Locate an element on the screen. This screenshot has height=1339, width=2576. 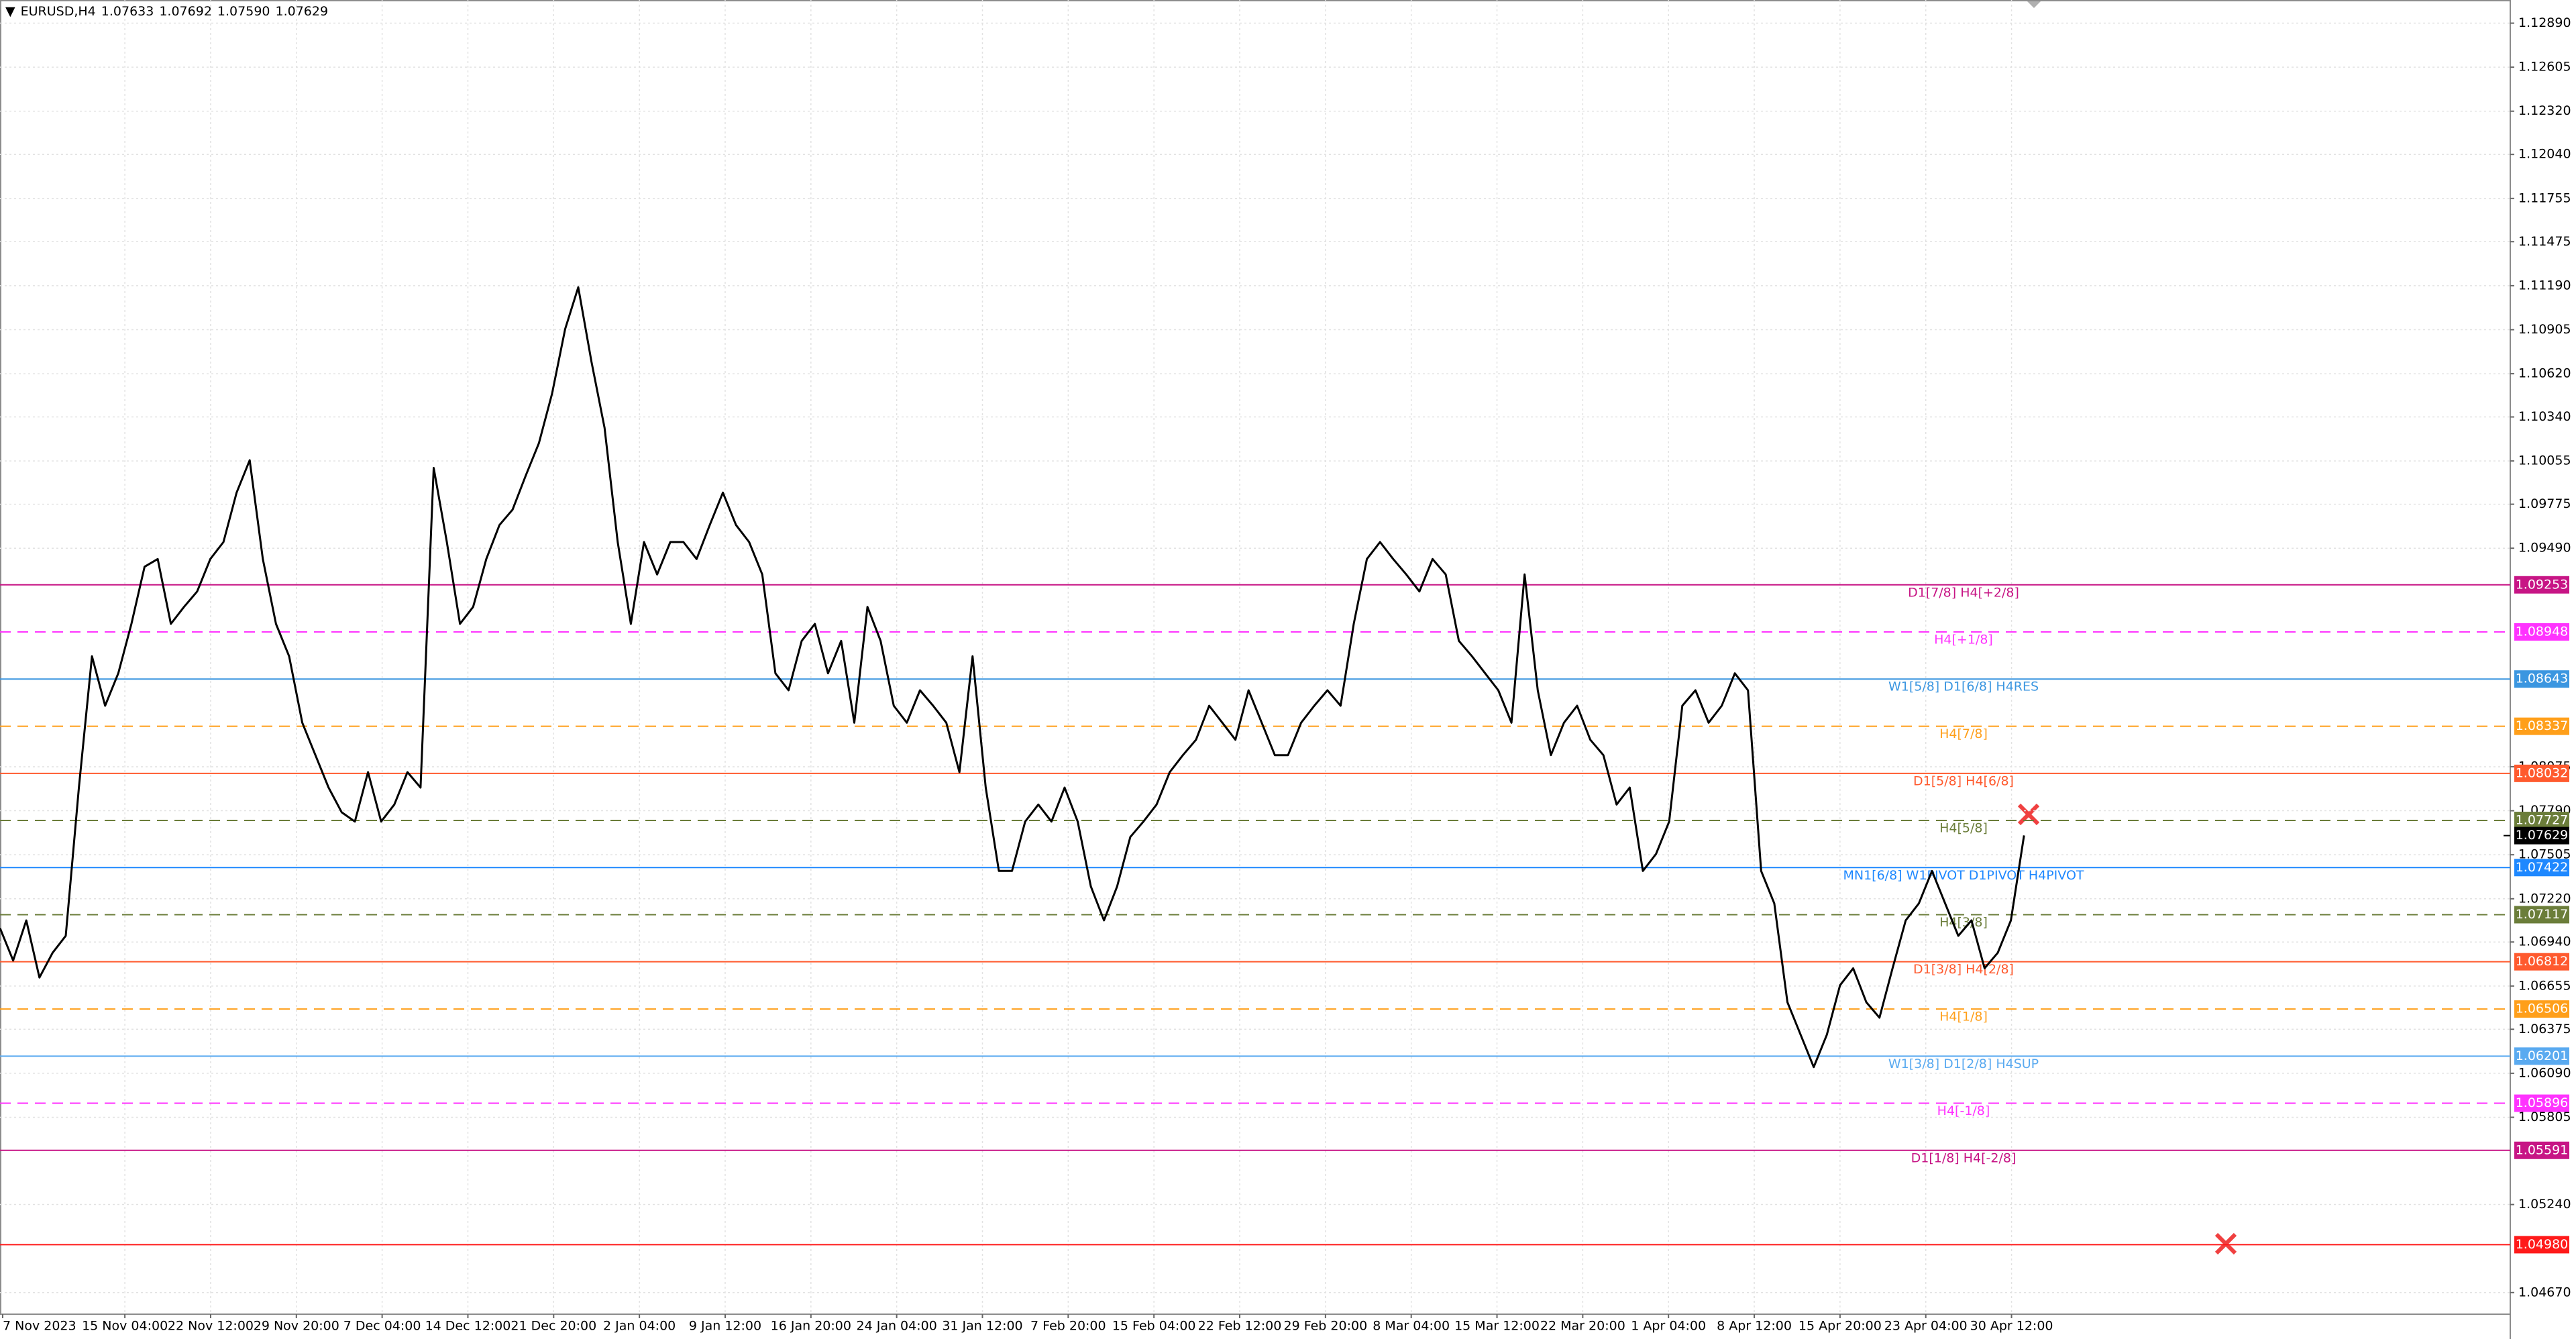
y-tick-label: 1.09490 is located at coordinates (2544, 548).